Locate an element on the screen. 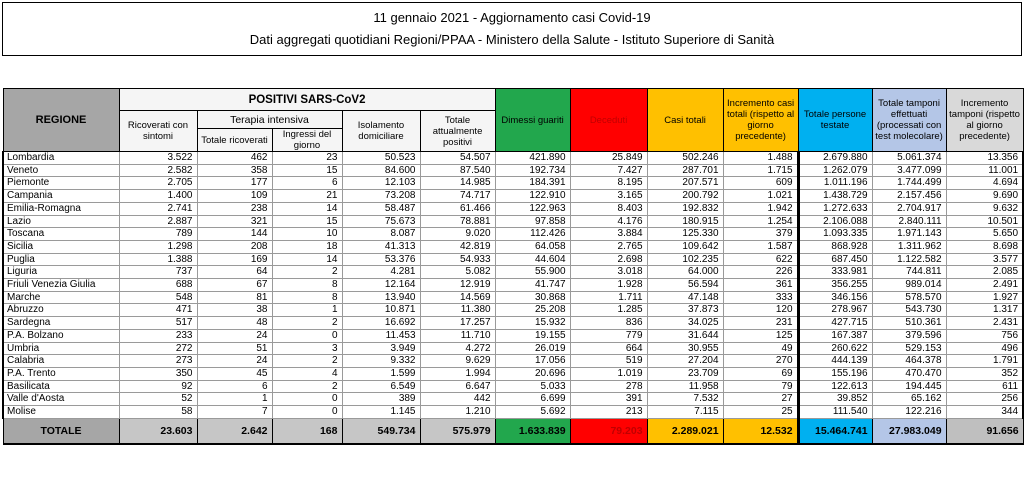 The height and width of the screenshot is (480, 1024). cell-dimessi-guariti: 55.900 is located at coordinates (532, 272).